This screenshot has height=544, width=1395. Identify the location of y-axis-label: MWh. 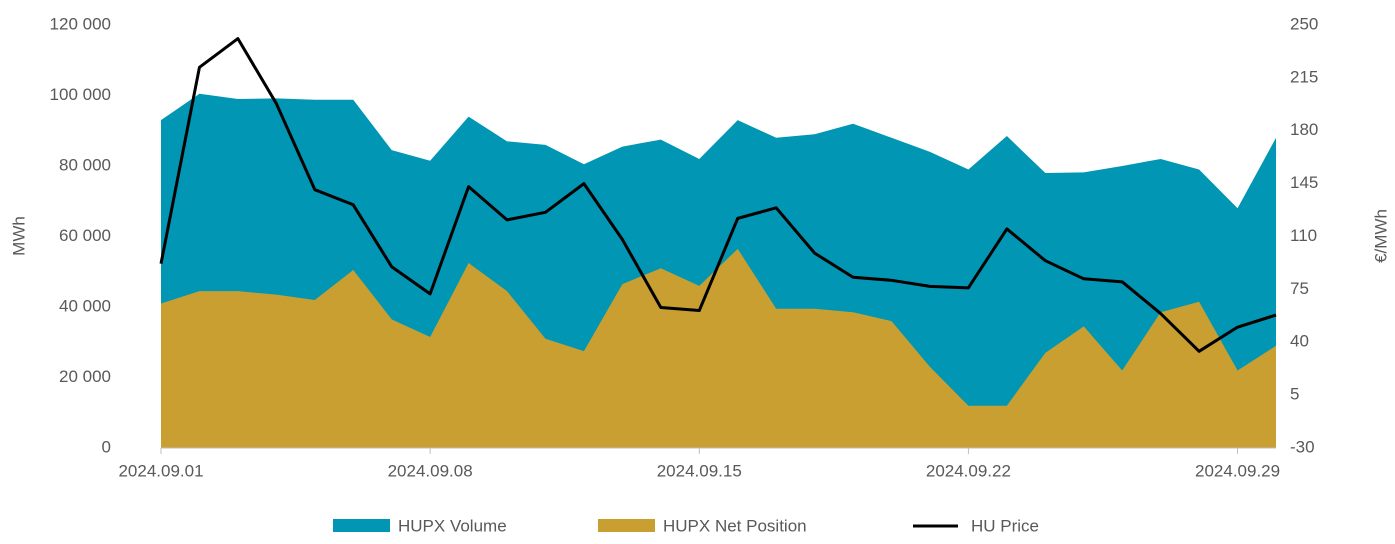
(18, 236).